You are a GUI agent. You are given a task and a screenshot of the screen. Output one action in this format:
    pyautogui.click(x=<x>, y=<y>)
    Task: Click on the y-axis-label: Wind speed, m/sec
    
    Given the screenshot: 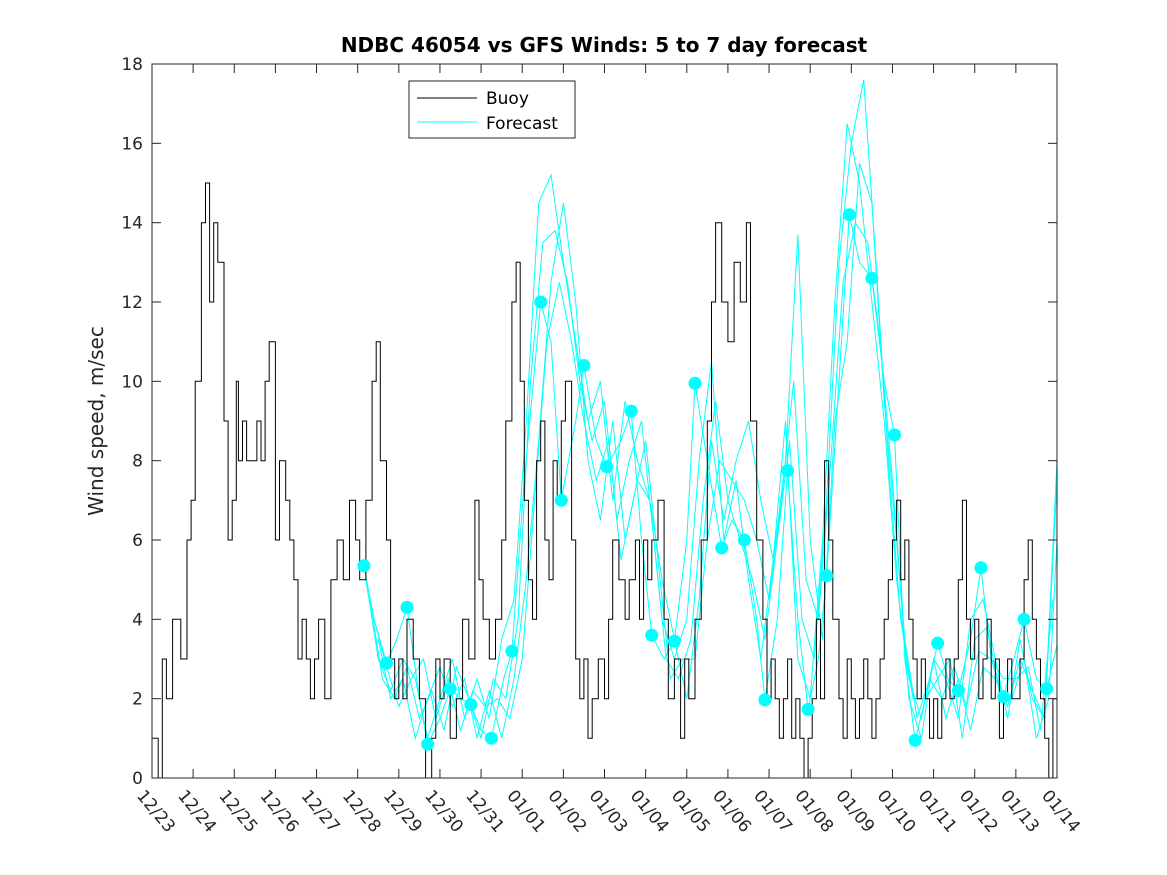 What is the action you would take?
    pyautogui.click(x=96, y=421)
    